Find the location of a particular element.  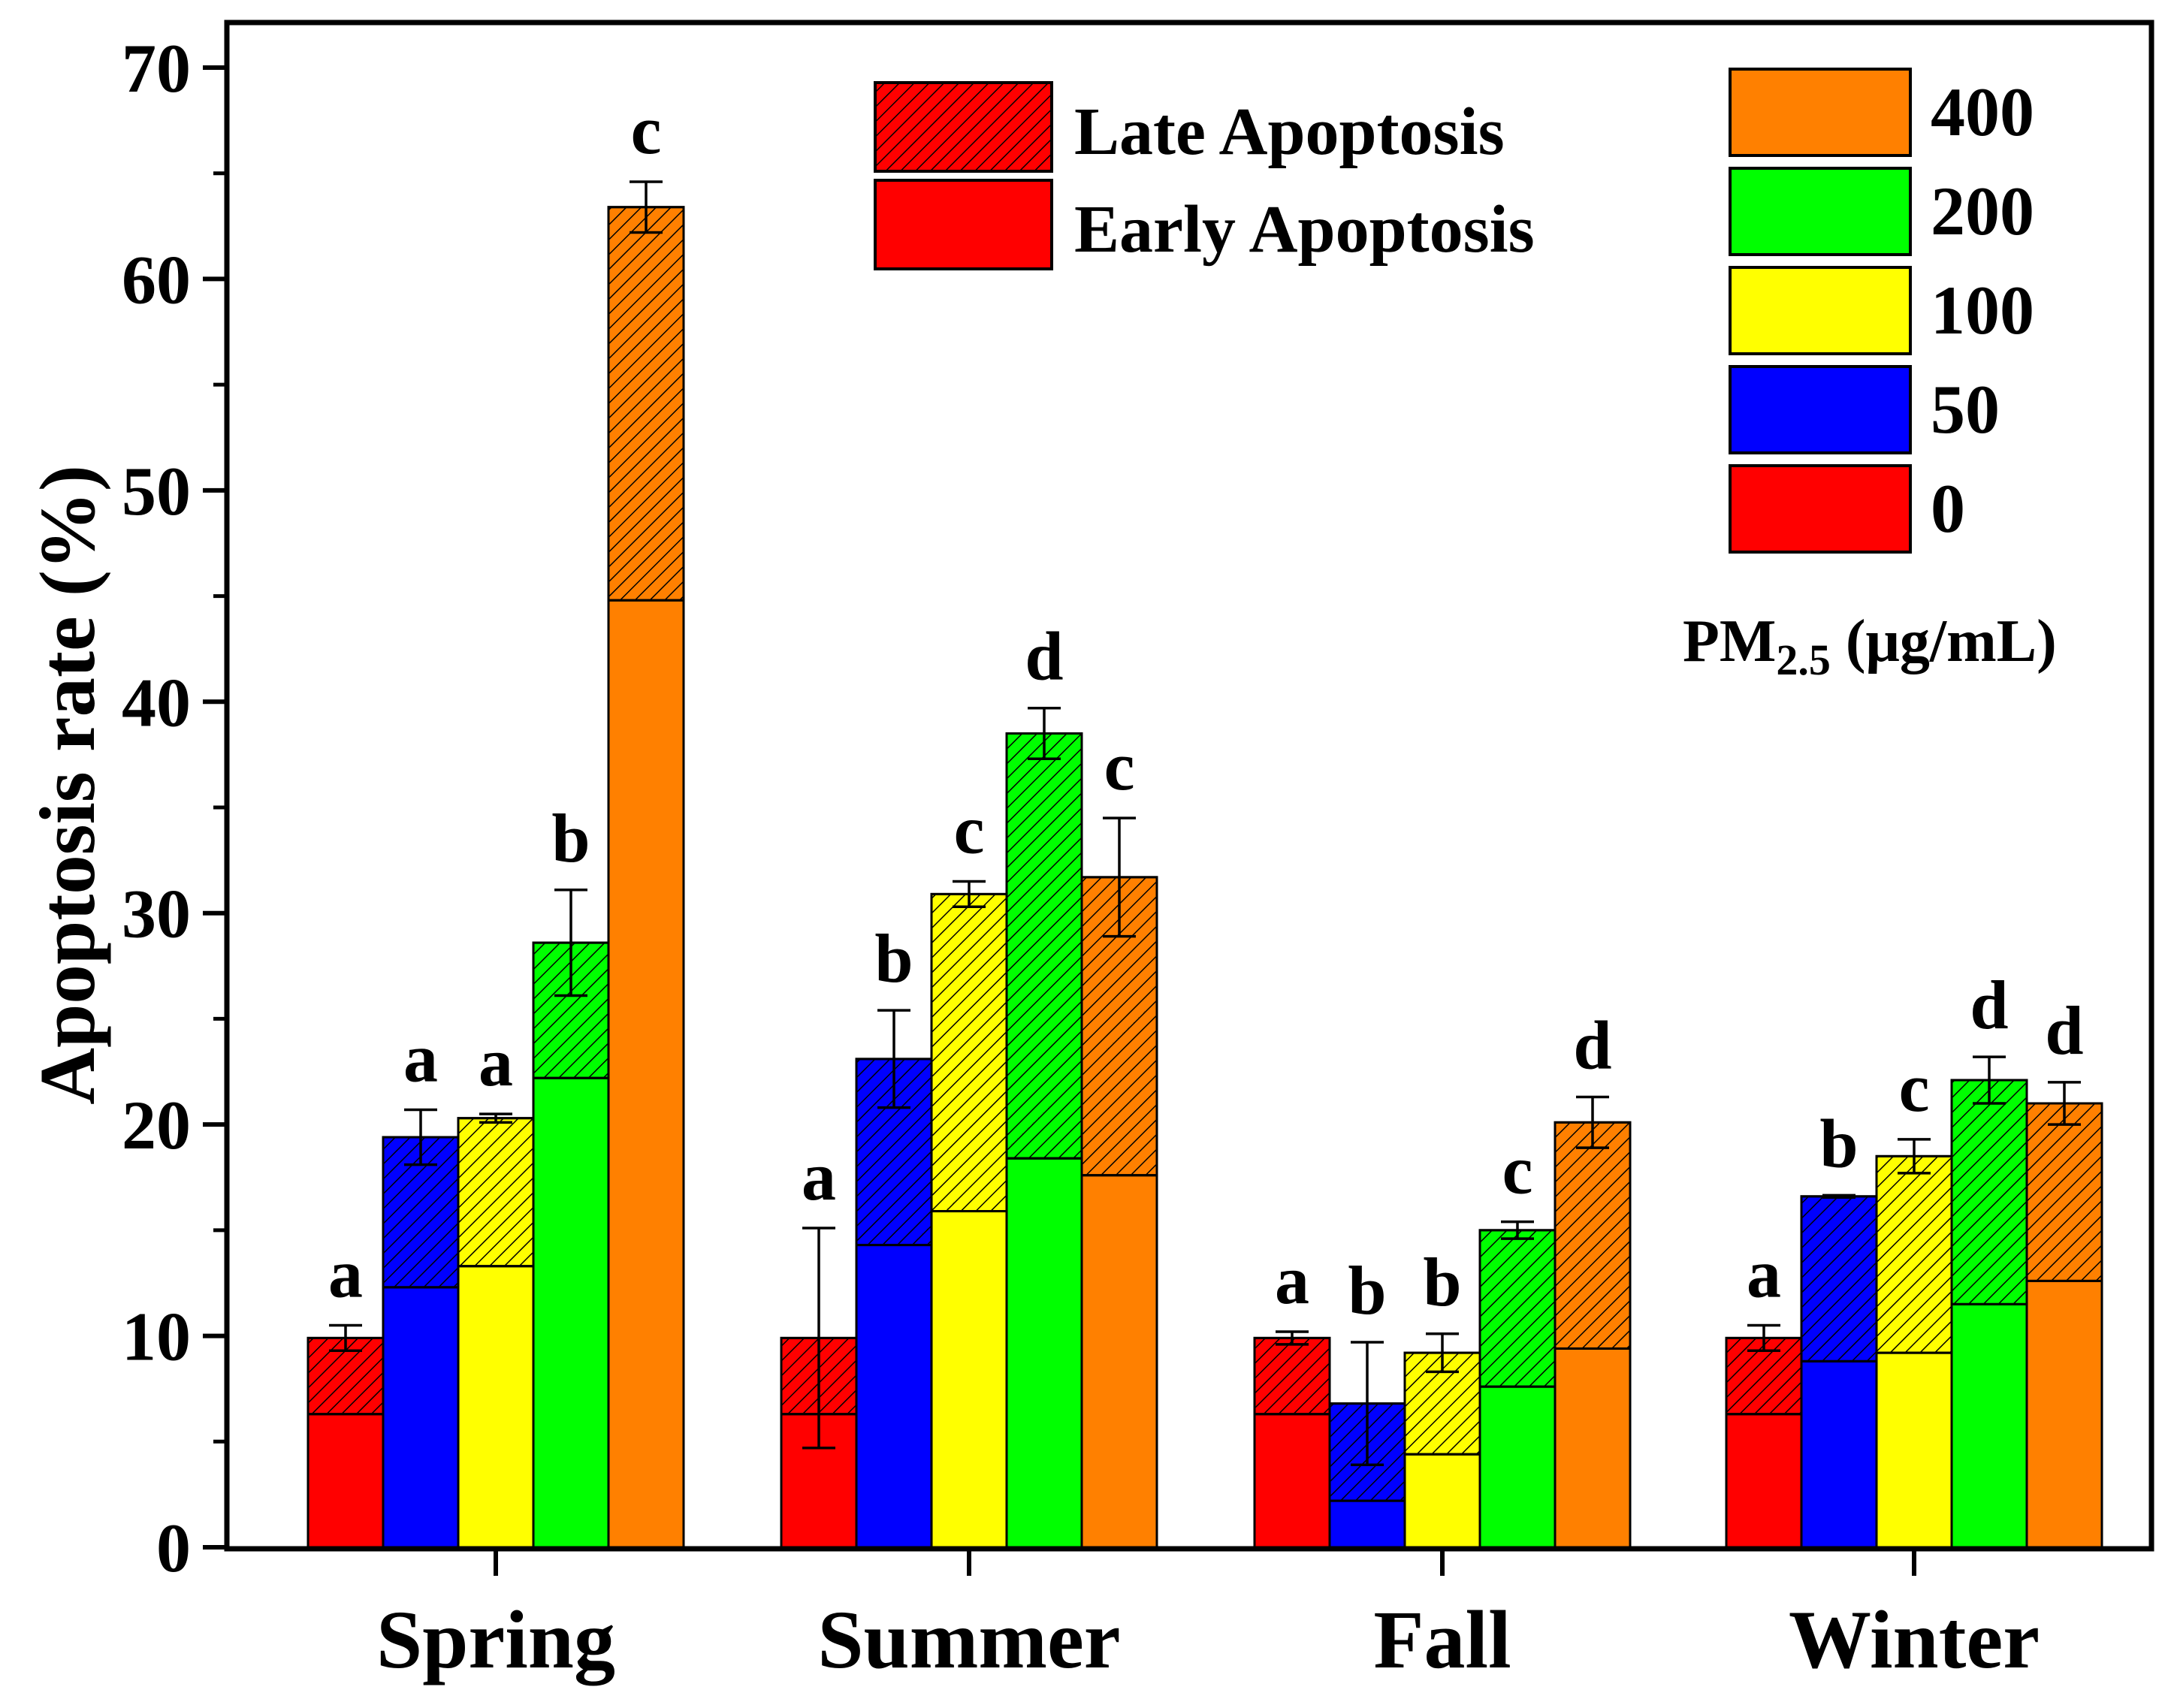

y-tick-label: 70 is located at coordinates (156, 68).